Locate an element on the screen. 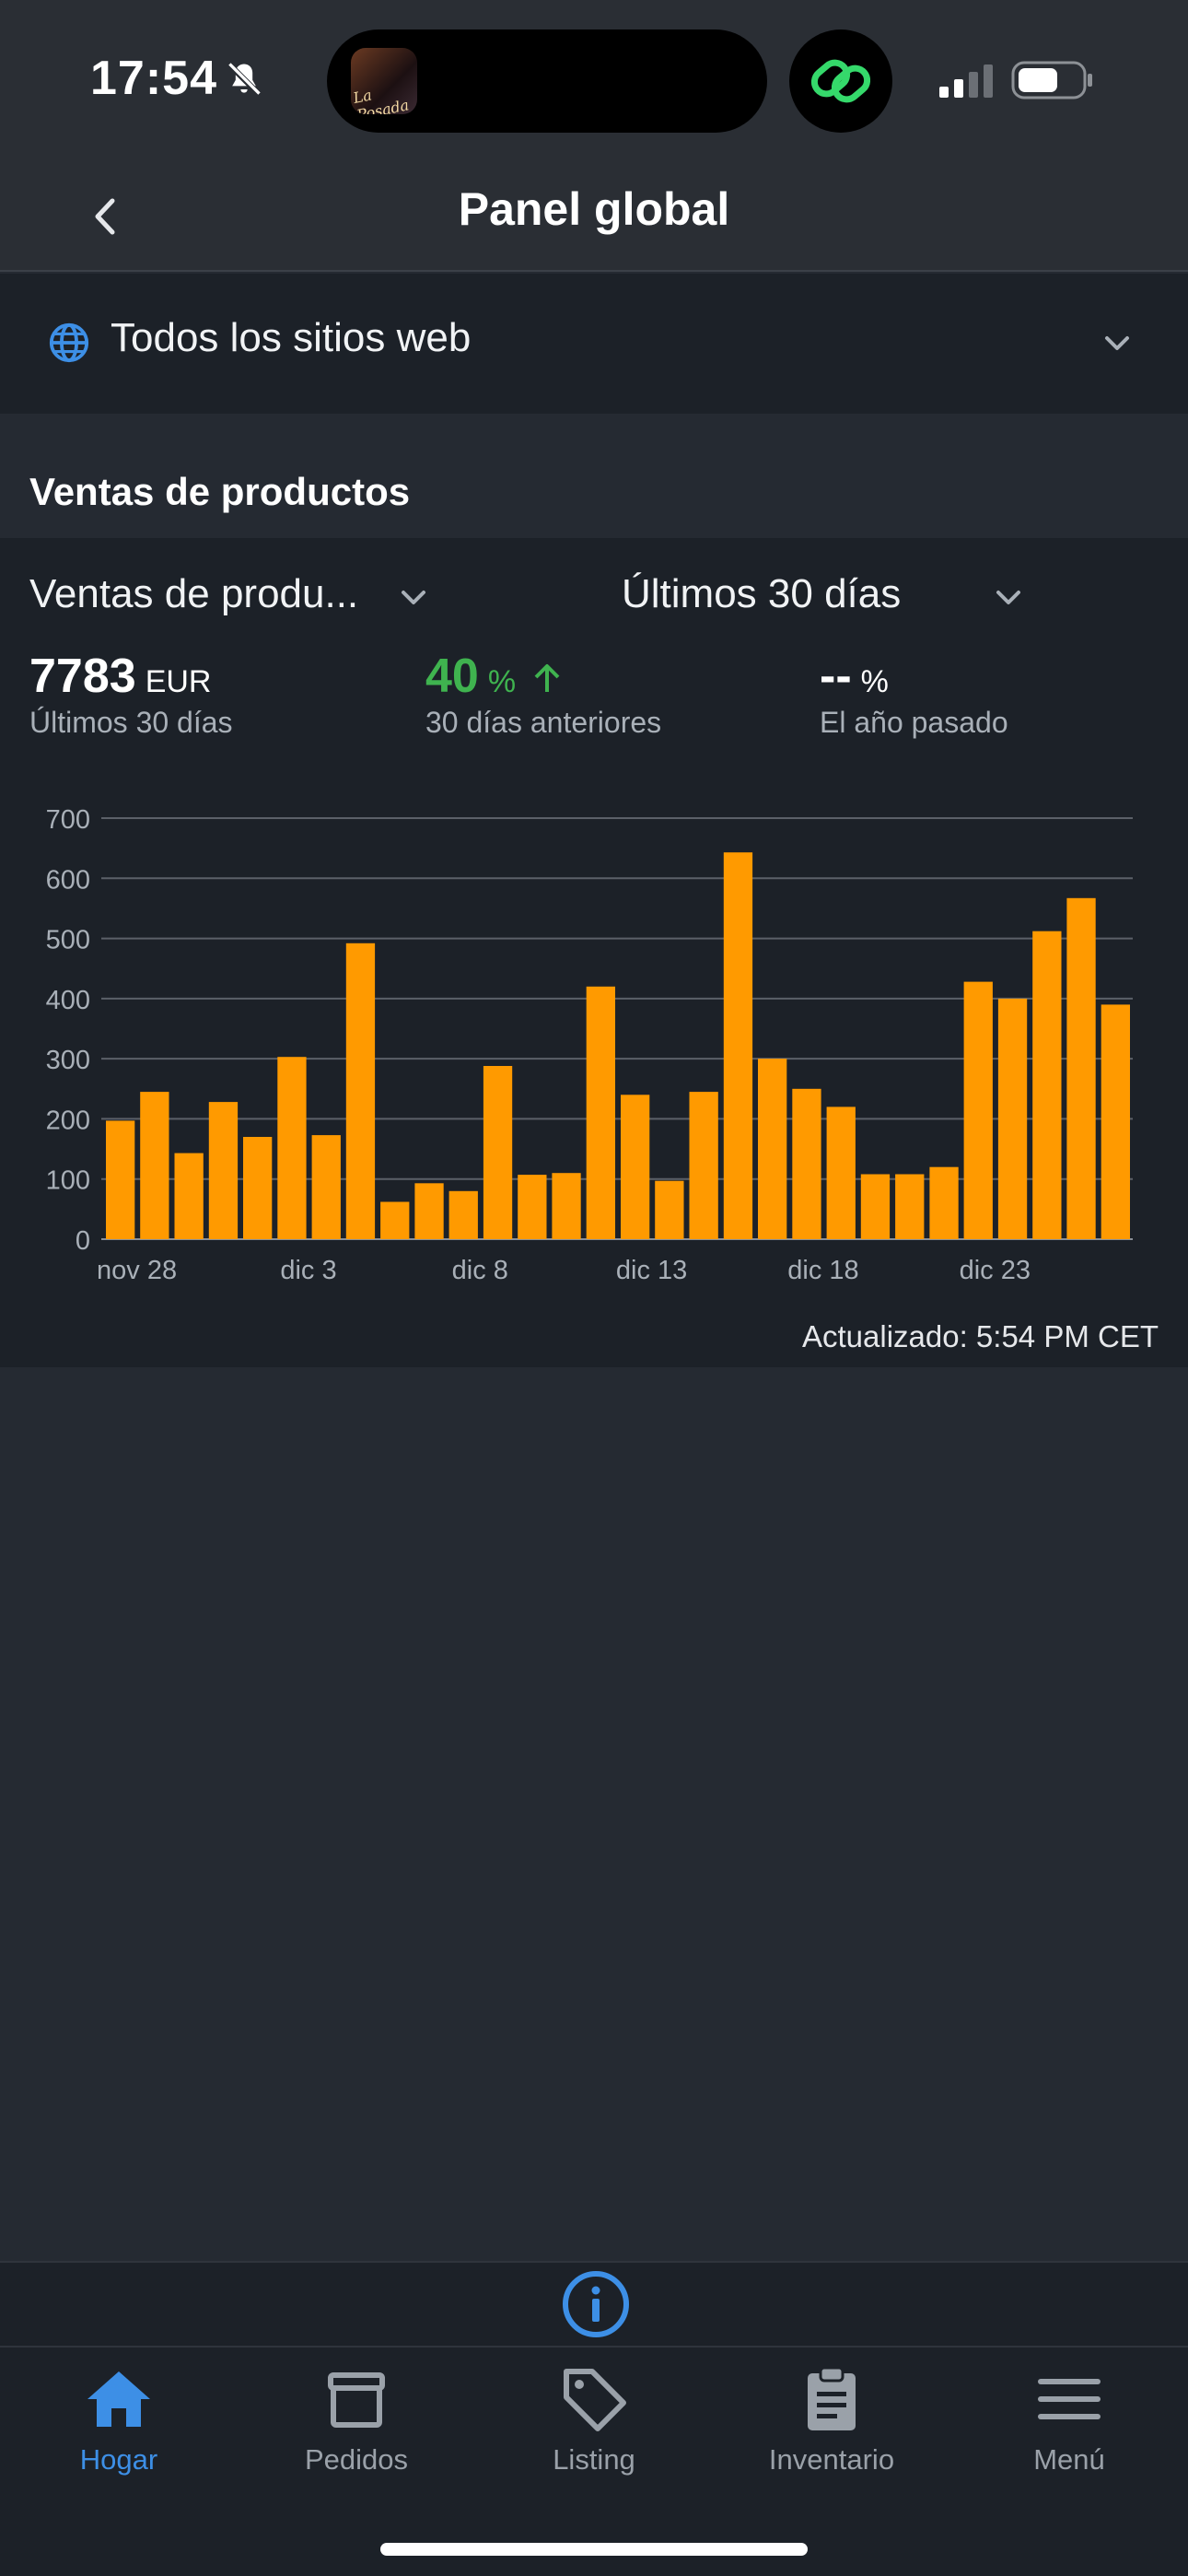  stat-total-number: 7783 is located at coordinates (82, 676).